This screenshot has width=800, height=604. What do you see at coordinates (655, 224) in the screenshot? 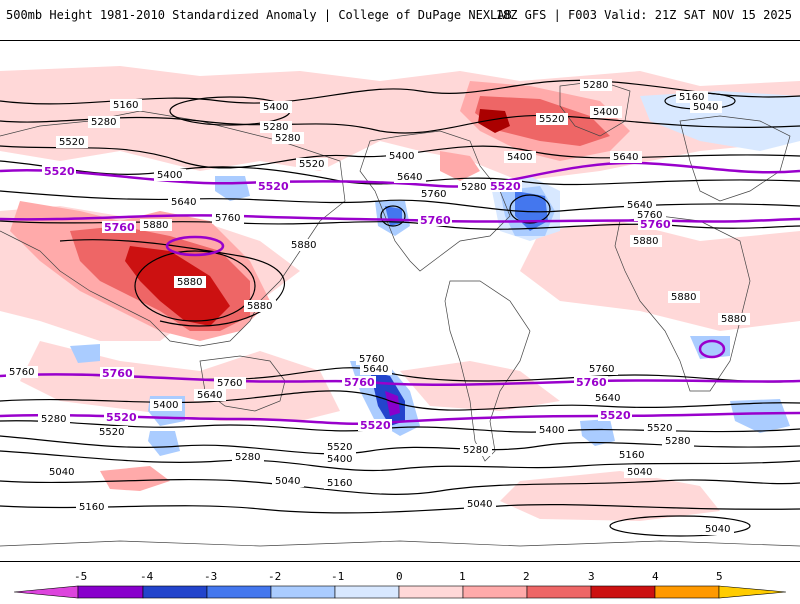
I see `hlabel-5760-3: 5760` at bounding box center [655, 224].